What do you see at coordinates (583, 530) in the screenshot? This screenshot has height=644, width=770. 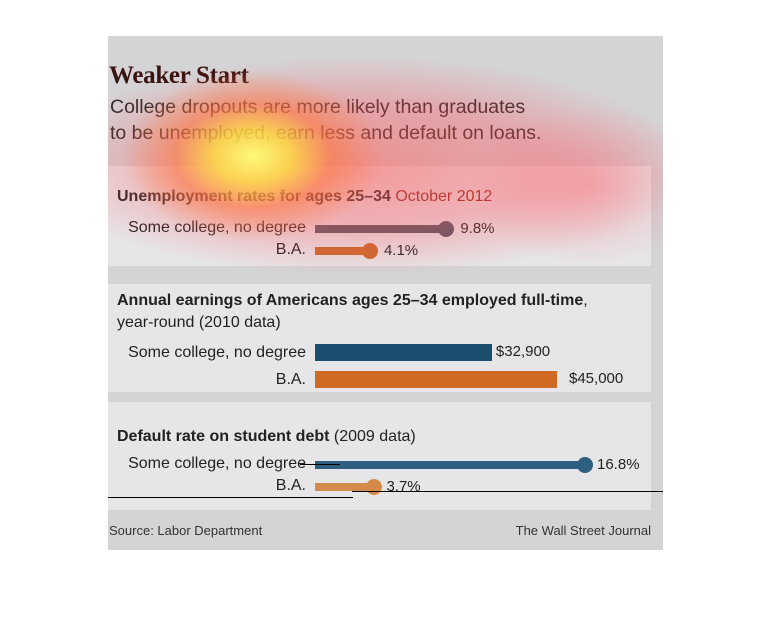 I see `publisher-credit: The Wall Street Journal` at bounding box center [583, 530].